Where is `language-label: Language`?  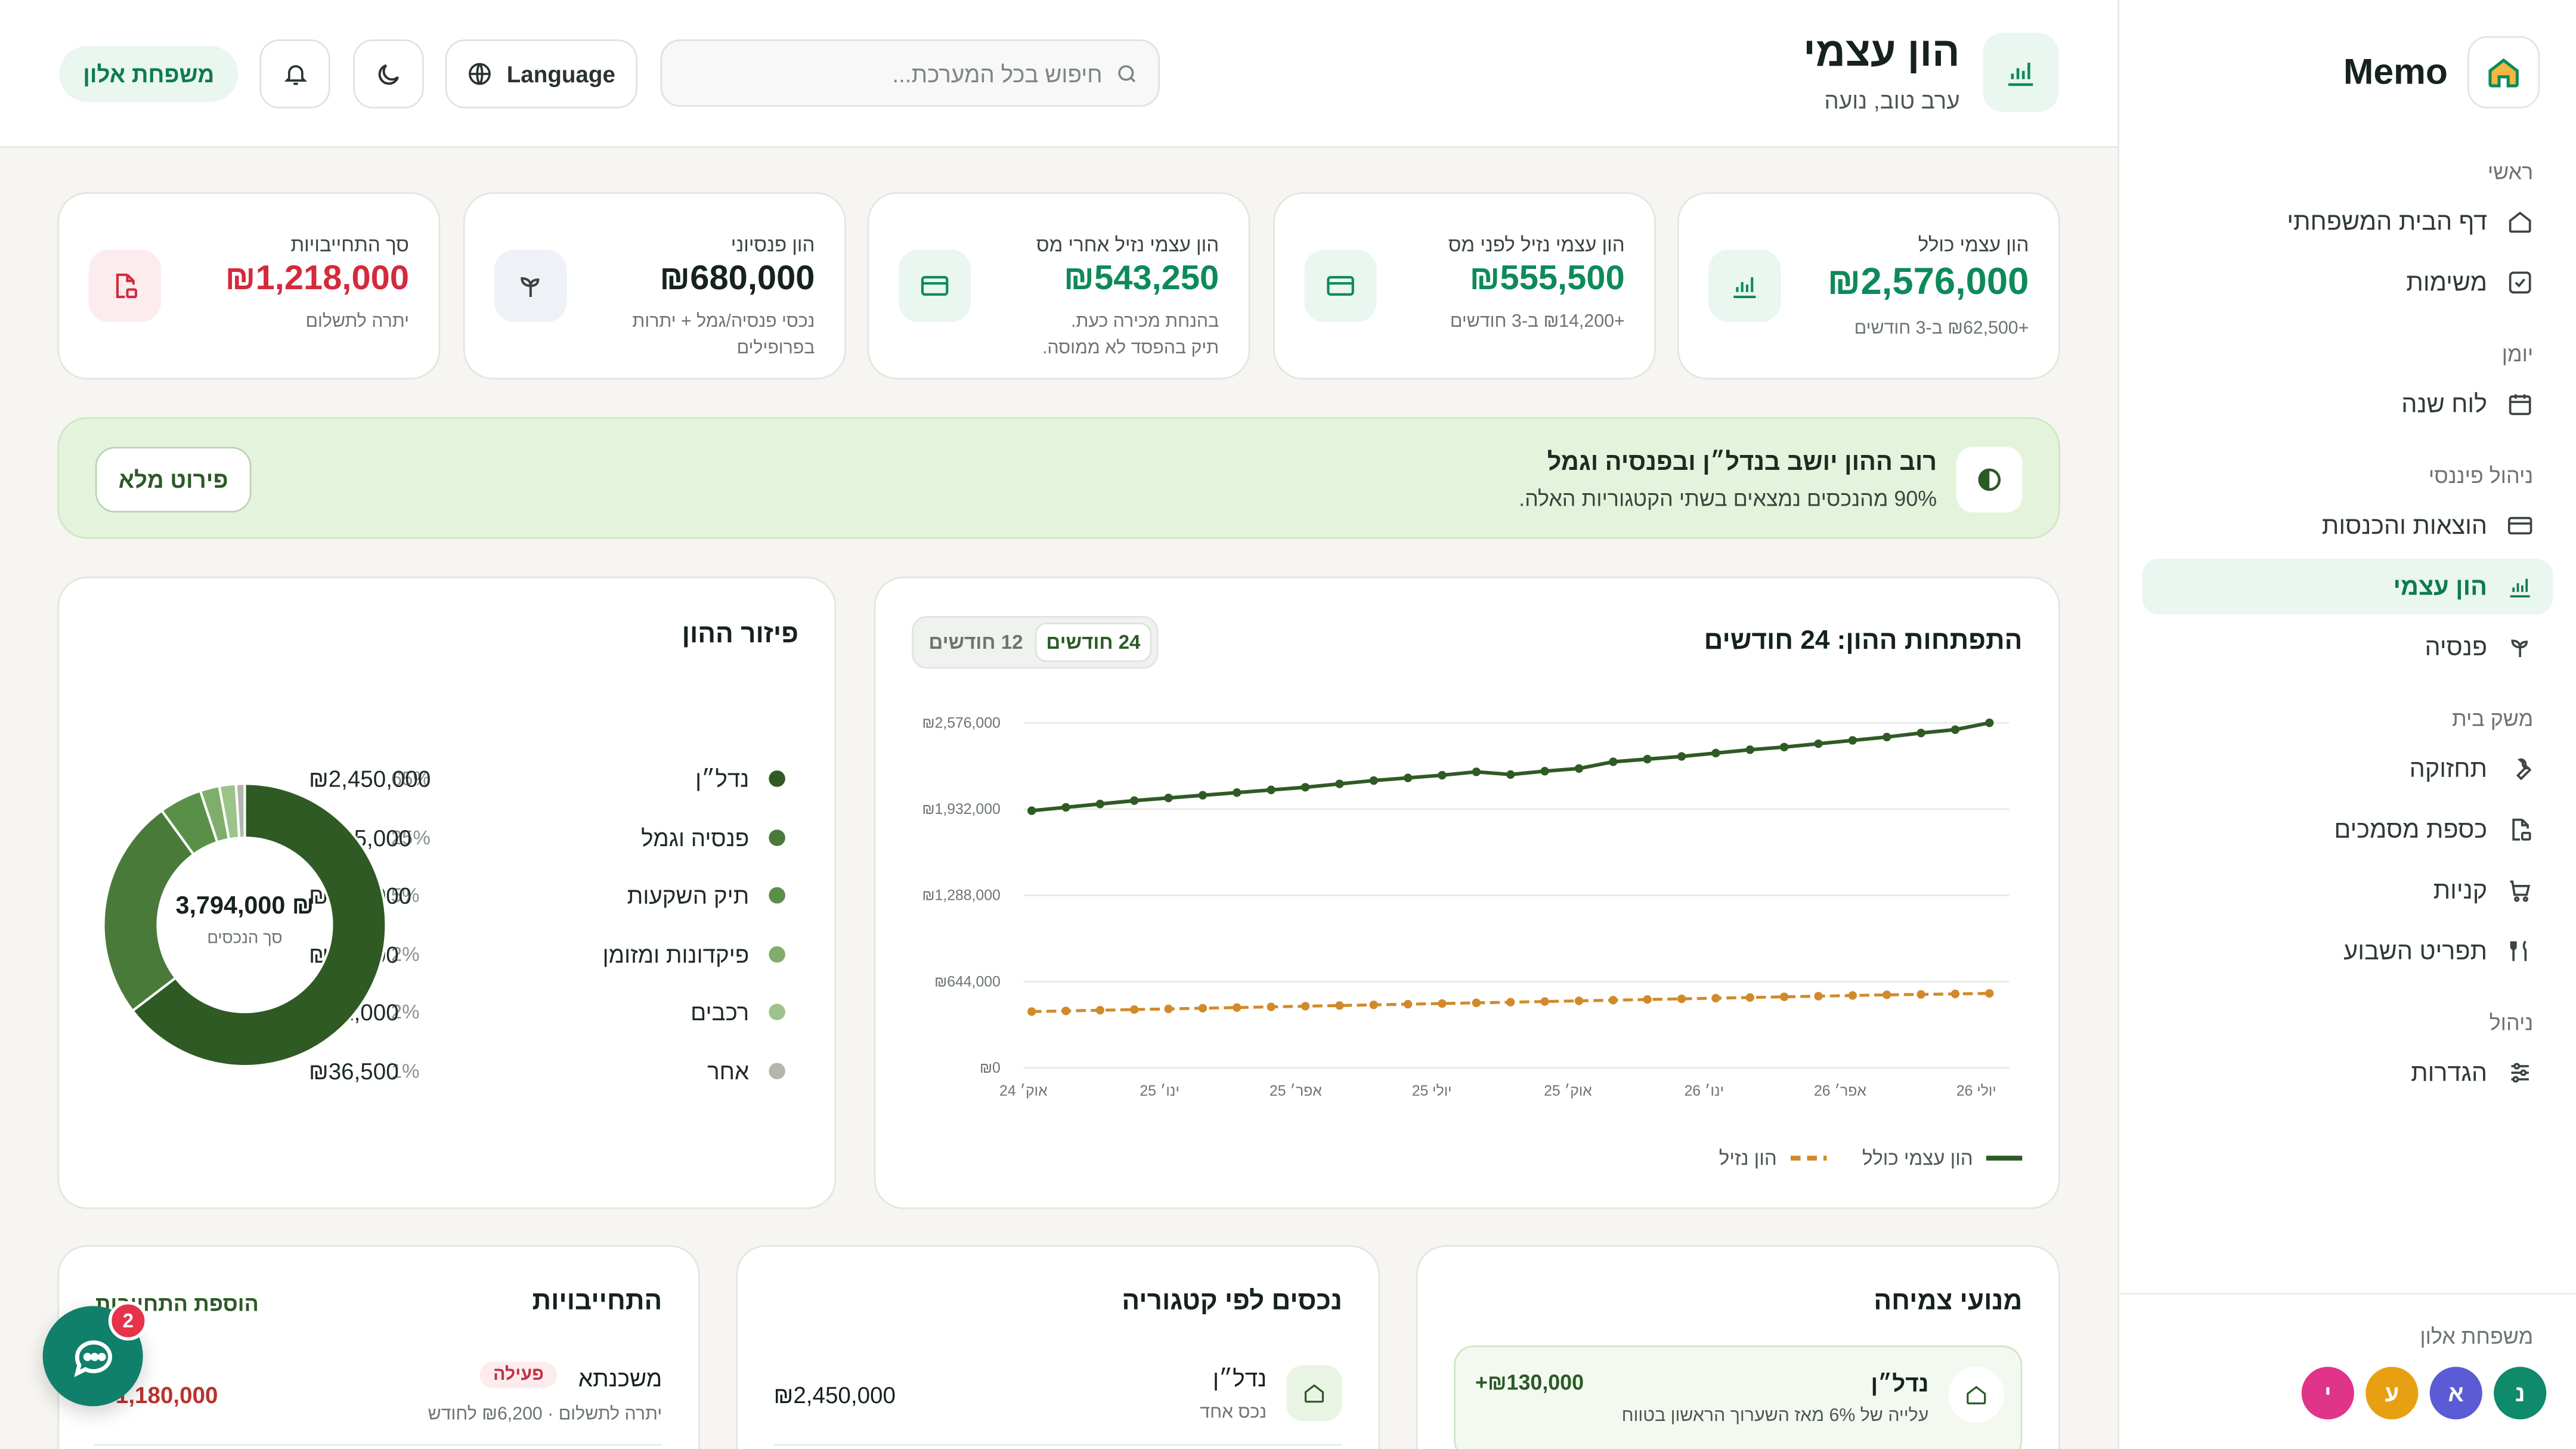 language-label: Language is located at coordinates (560, 74).